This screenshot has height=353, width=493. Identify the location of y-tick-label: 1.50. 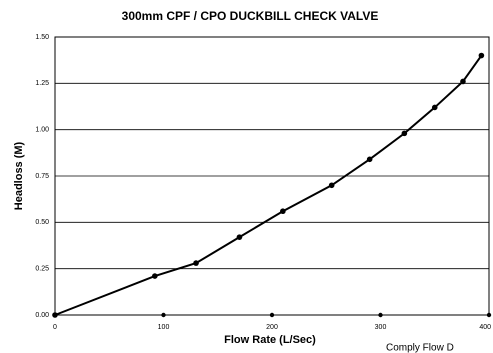
(42, 37).